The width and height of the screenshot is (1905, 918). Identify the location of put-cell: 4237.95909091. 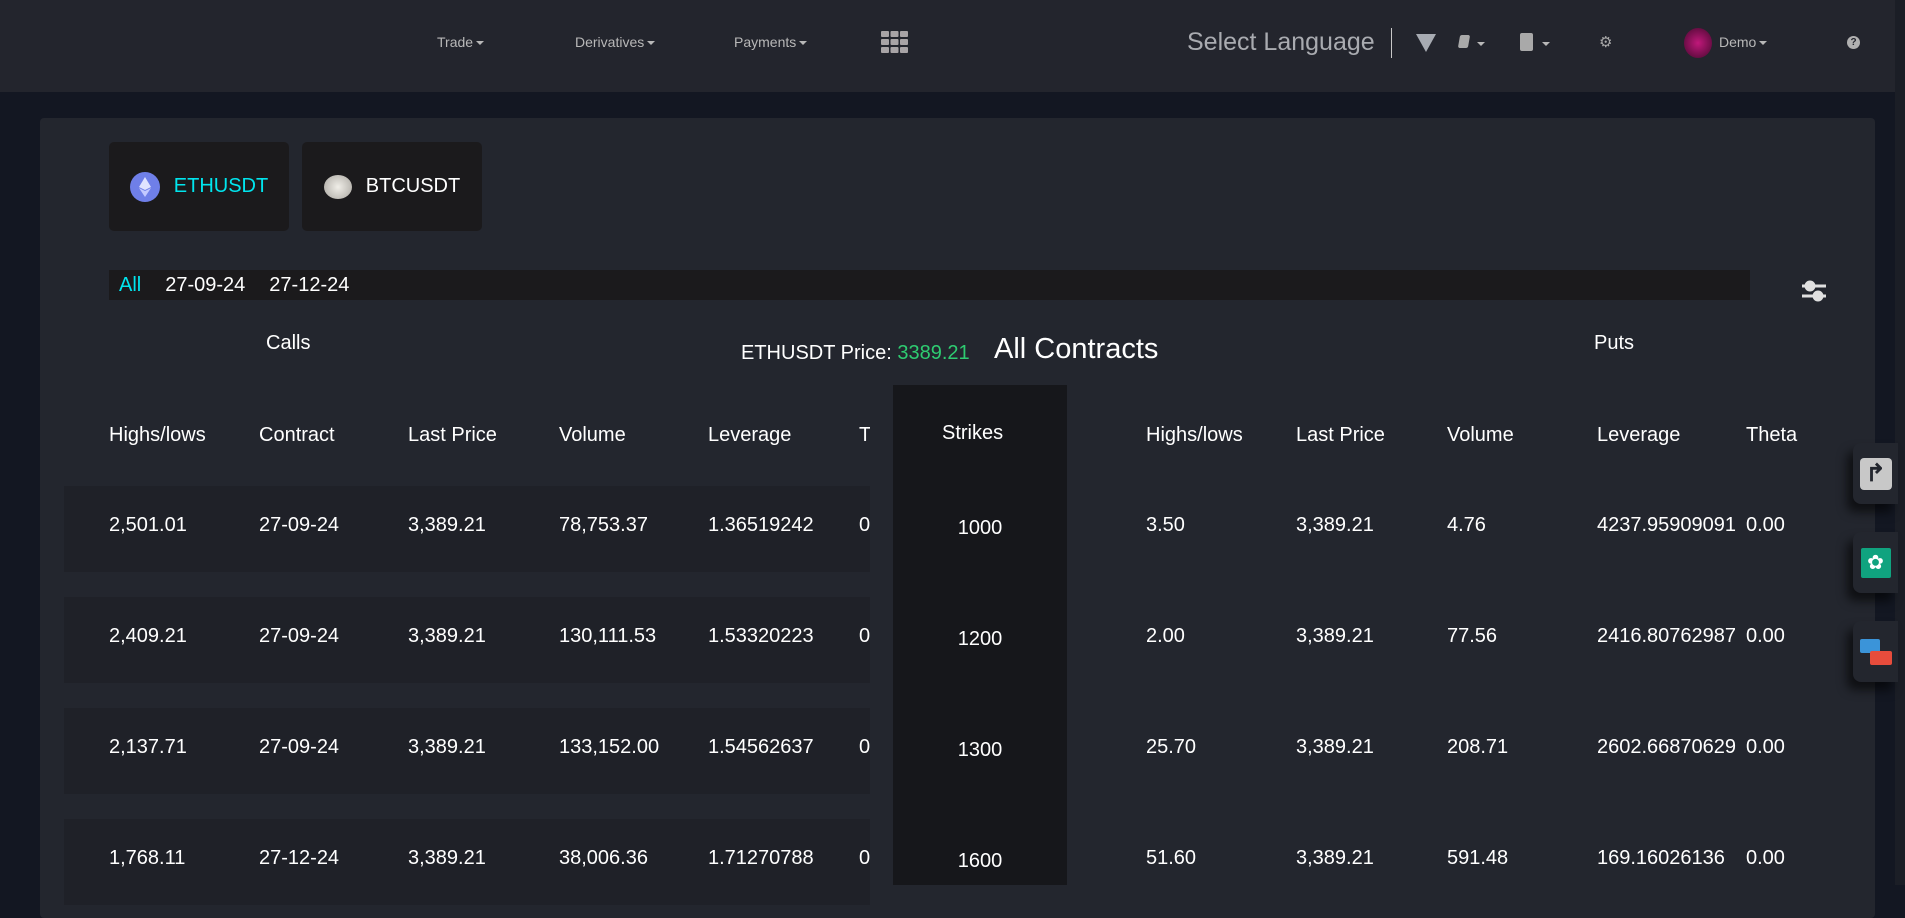
(1667, 525).